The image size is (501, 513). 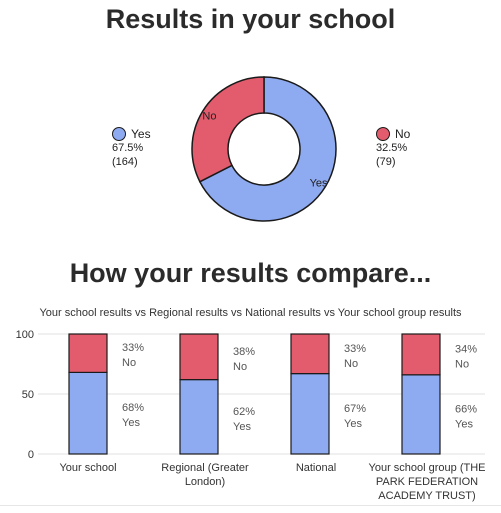 What do you see at coordinates (250, 19) in the screenshot?
I see `page-title: Results in your school` at bounding box center [250, 19].